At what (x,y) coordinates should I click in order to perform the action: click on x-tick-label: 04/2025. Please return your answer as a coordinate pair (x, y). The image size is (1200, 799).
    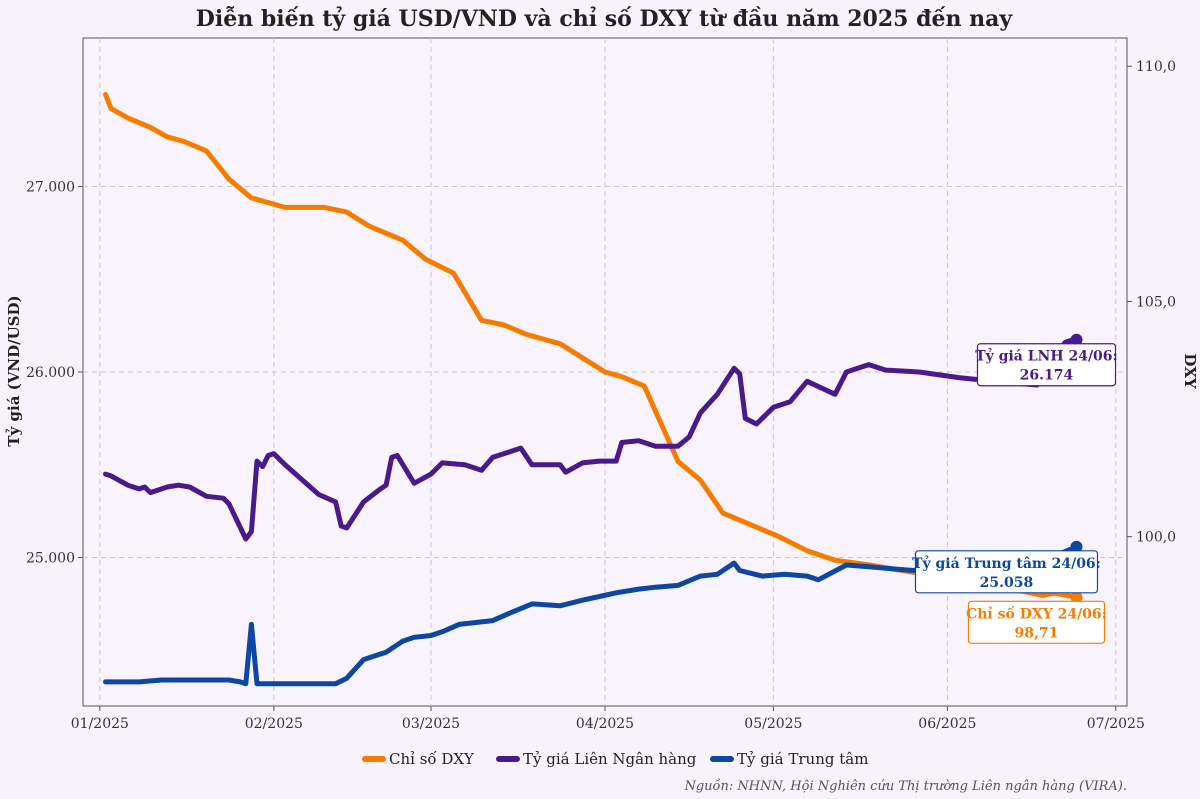
    Looking at the image, I should click on (605, 724).